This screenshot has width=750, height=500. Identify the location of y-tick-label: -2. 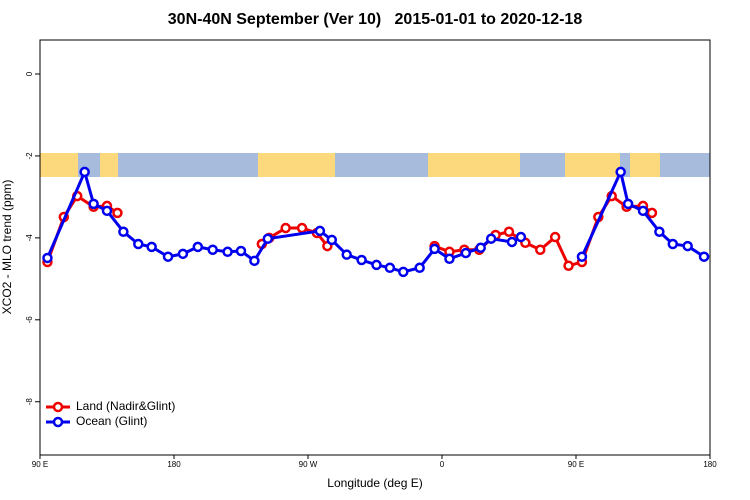
(29, 156).